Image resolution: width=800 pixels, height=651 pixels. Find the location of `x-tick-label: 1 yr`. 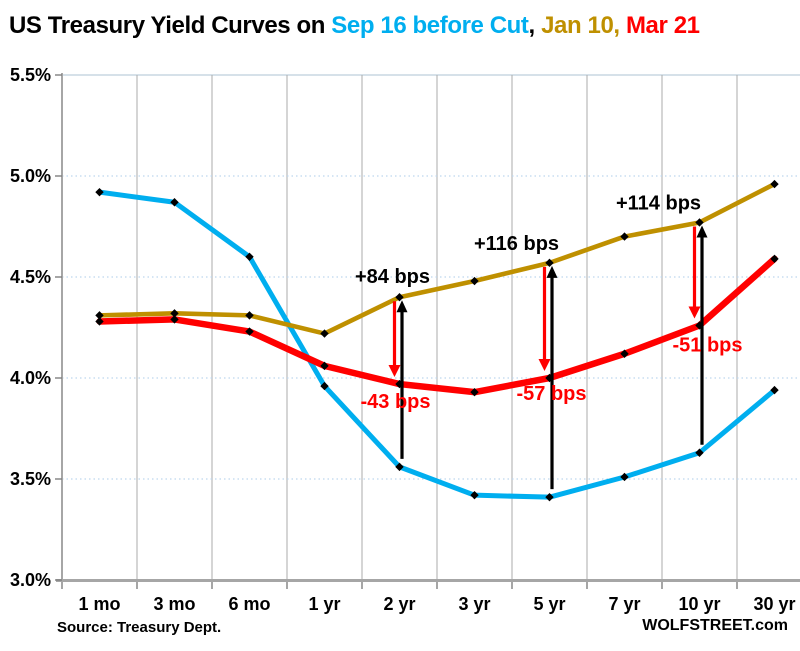

x-tick-label: 1 yr is located at coordinates (324, 604).